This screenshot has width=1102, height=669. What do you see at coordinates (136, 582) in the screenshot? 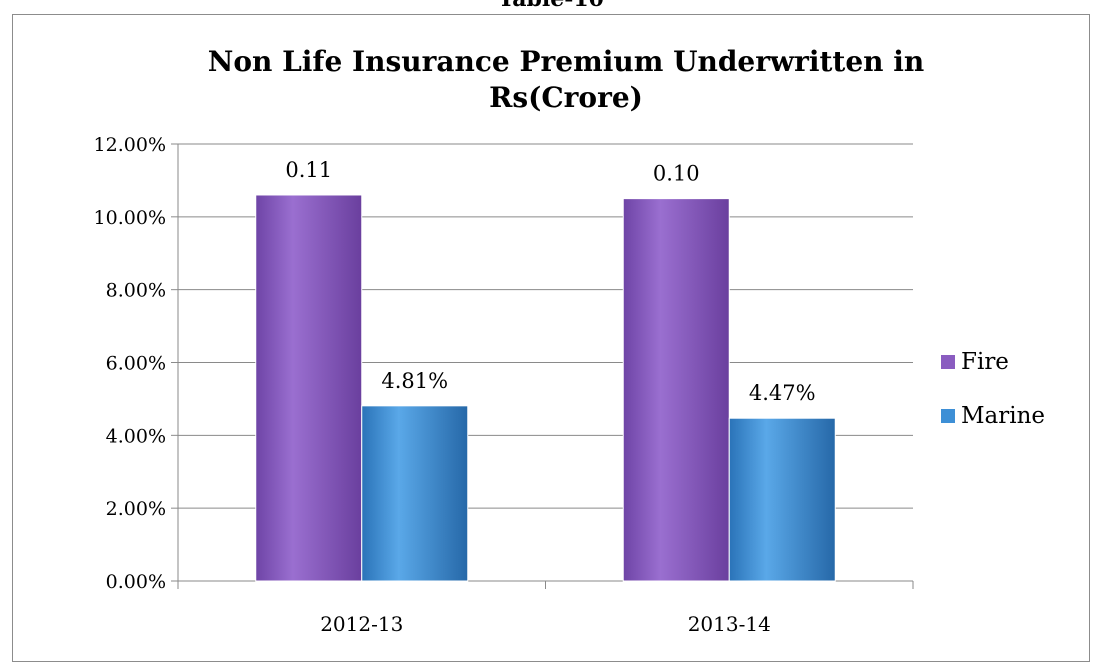
I see `y-tick-label: 0.00%` at bounding box center [136, 582].